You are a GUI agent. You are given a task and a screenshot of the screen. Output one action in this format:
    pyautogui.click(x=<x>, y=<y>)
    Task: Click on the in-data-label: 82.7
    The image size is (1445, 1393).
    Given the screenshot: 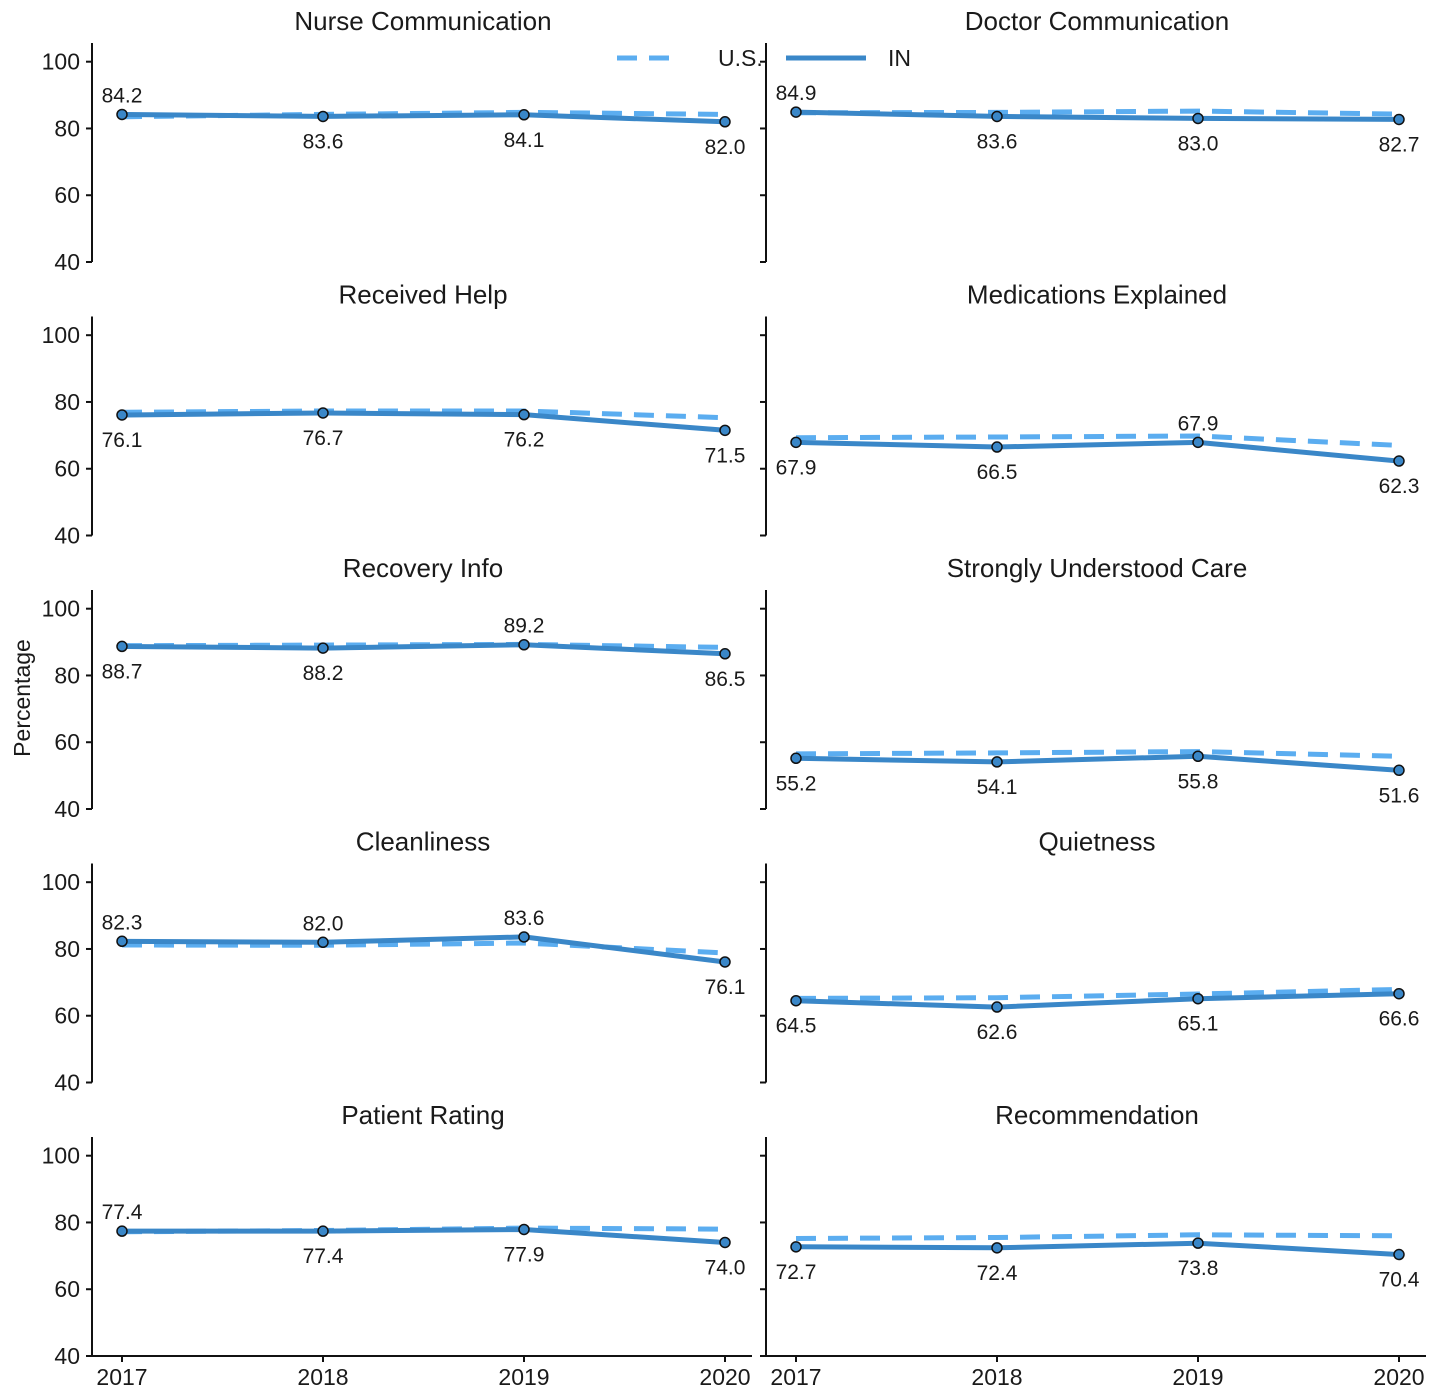 What is the action you would take?
    pyautogui.click(x=1399, y=144)
    